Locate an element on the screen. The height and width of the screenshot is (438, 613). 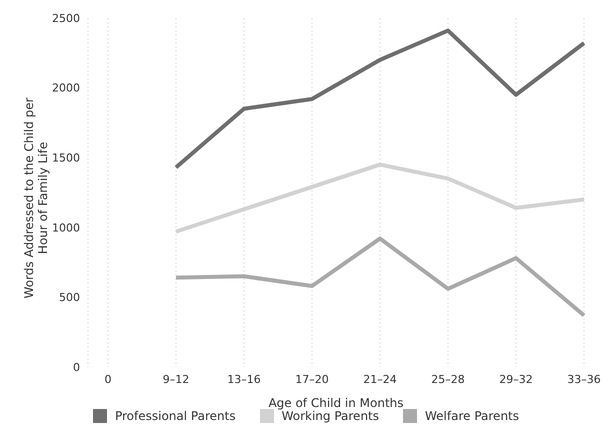
x-tick-label: 0 is located at coordinates (108, 379).